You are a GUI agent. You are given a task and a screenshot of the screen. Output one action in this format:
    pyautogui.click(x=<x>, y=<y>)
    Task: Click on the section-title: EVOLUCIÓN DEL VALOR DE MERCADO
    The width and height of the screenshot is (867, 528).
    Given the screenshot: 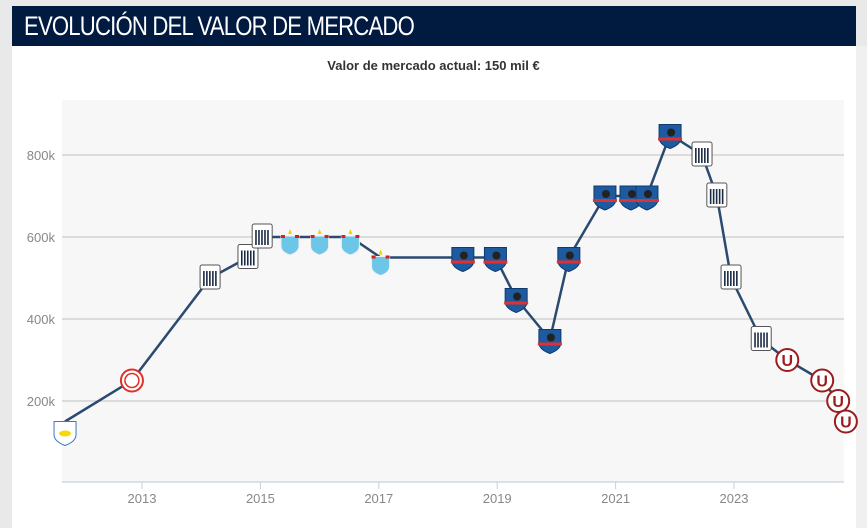 What is the action you would take?
    pyautogui.click(x=219, y=25)
    